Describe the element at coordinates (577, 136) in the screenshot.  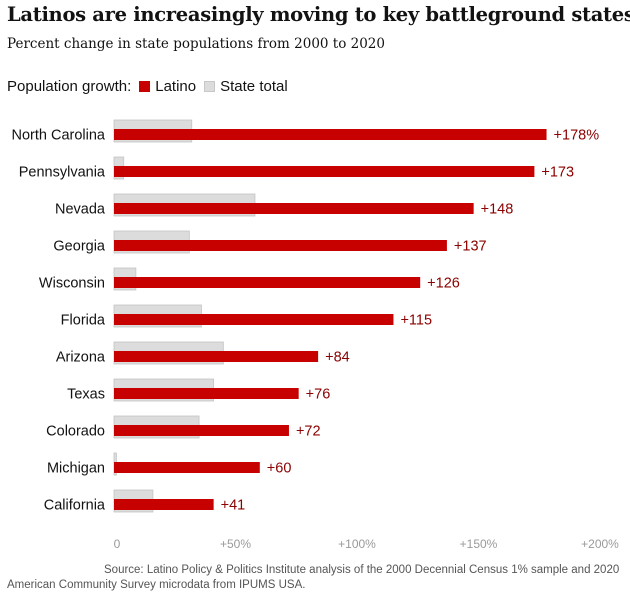
I see `value-label-north-carolina: +178%` at that location.